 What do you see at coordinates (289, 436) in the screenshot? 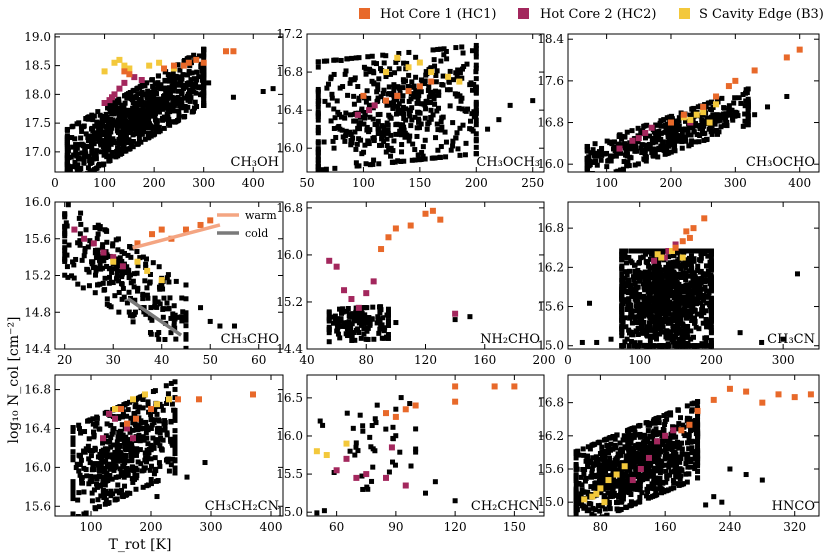
I see `y-tick-label: 16.0` at bounding box center [289, 436].